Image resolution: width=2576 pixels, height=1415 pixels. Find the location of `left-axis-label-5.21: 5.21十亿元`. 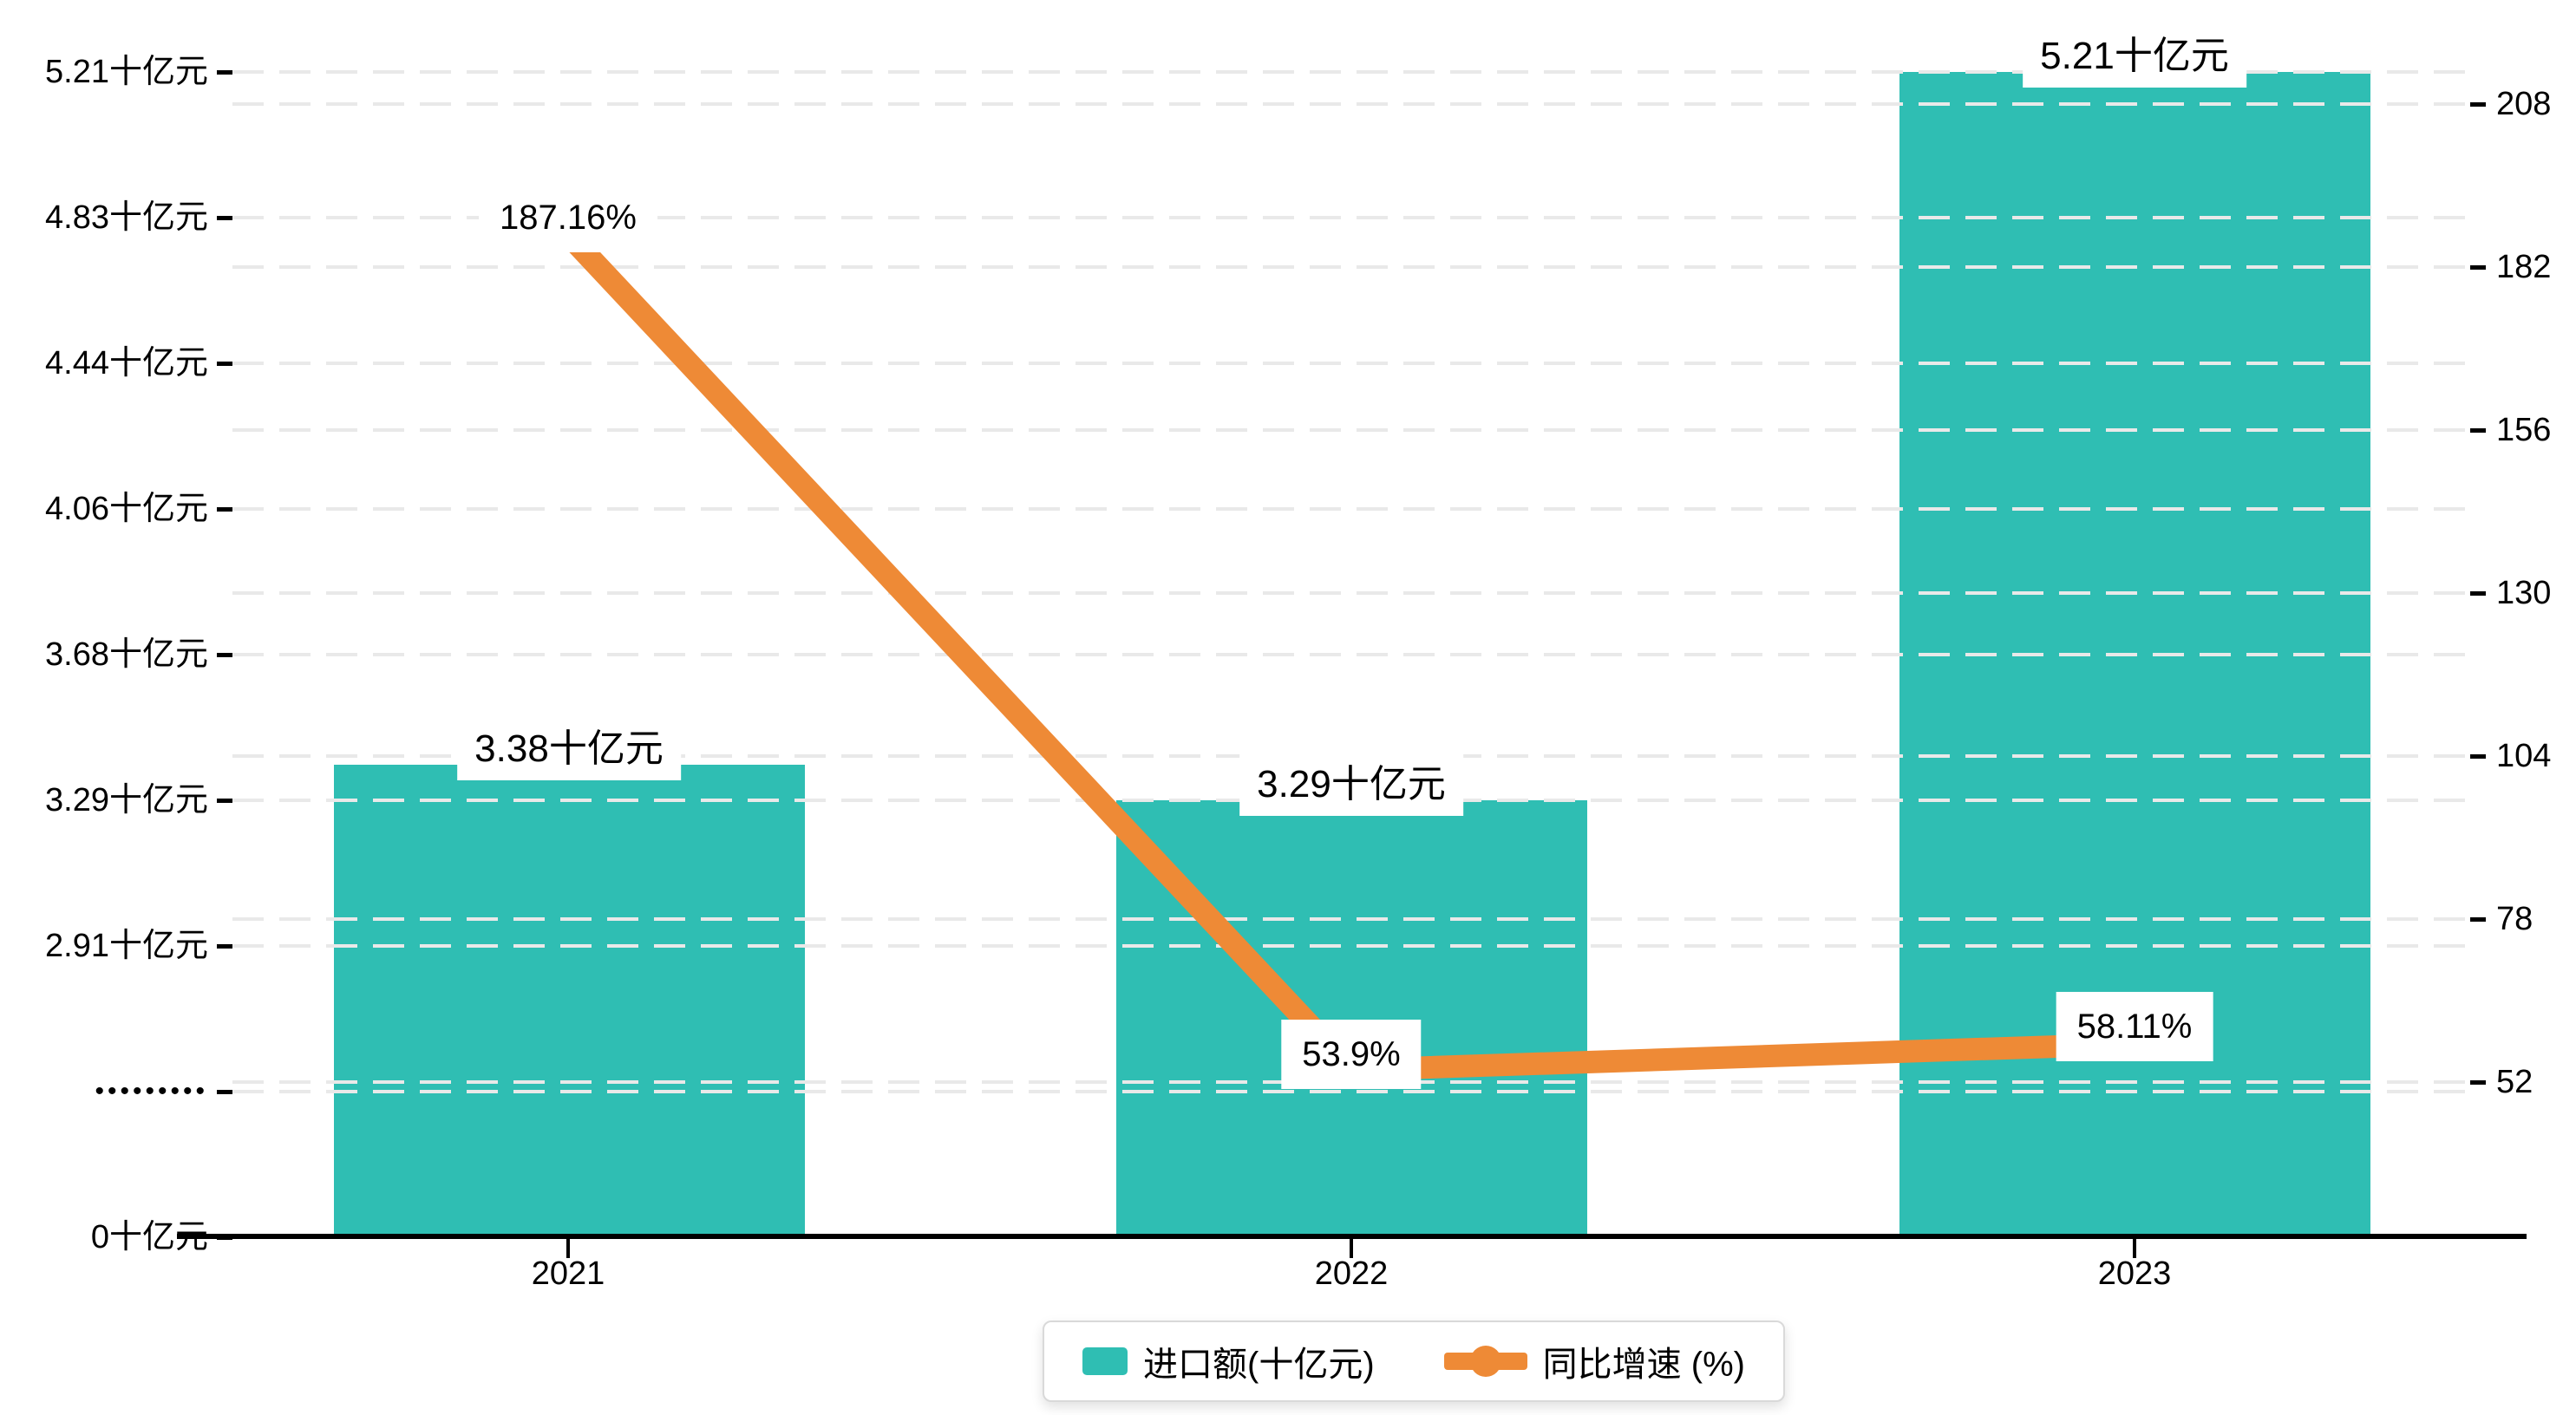

left-axis-label-5.21: 5.21十亿元 is located at coordinates (126, 72).